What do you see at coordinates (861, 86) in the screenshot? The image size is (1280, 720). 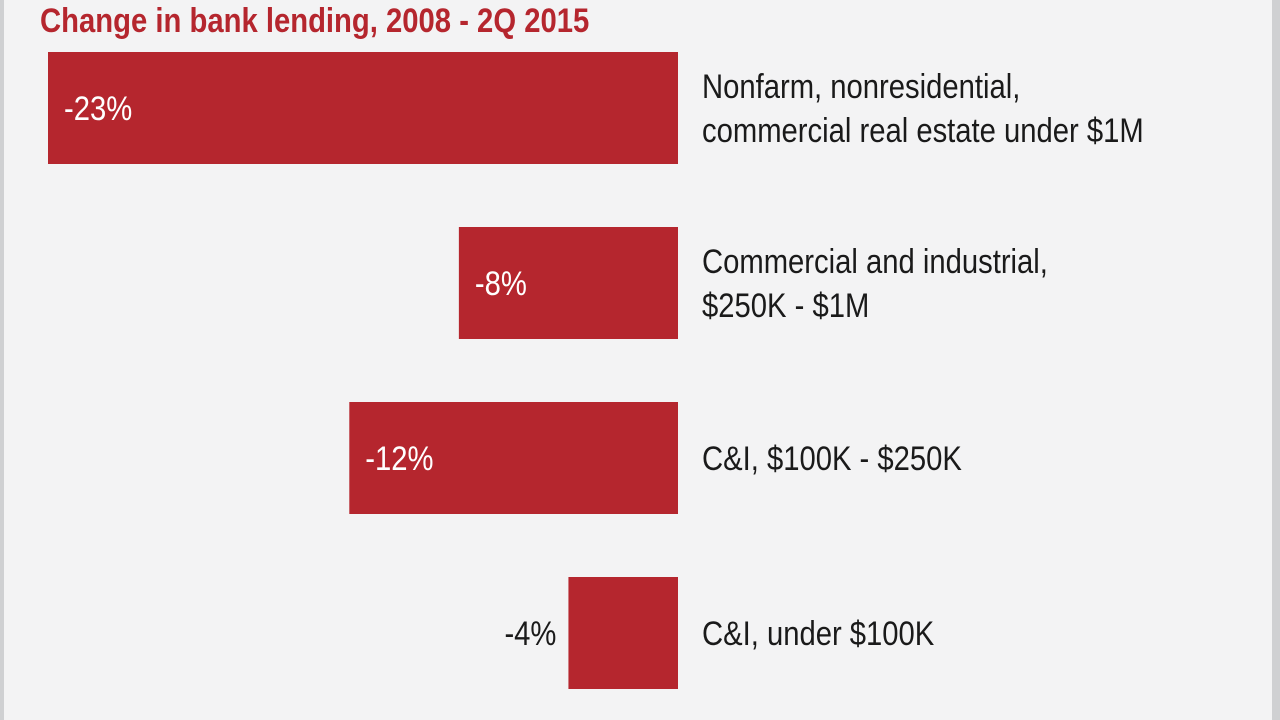 I see `category-label-0-0: Nonfarm, nonresidential,` at bounding box center [861, 86].